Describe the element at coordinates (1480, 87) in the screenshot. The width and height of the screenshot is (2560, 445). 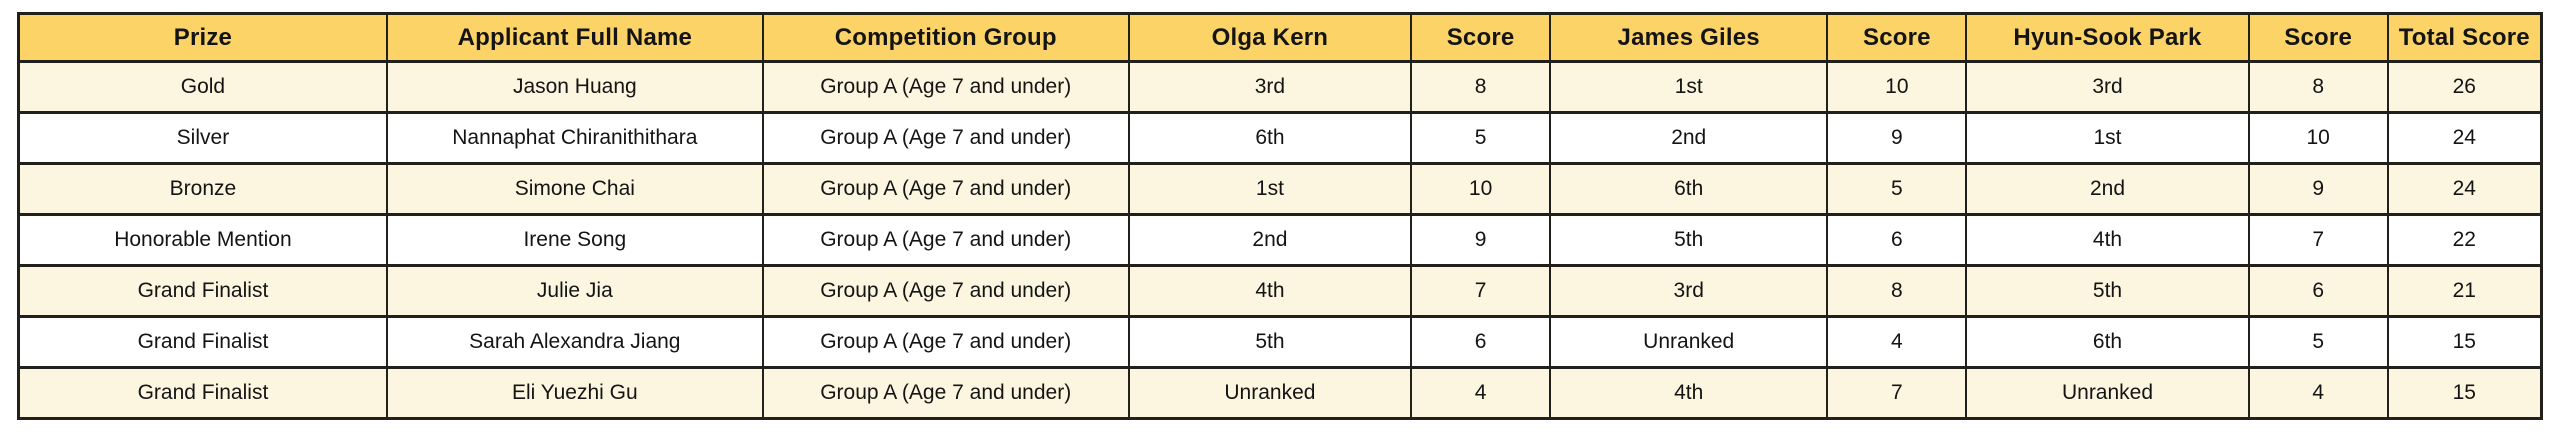
I see `cell-olga-kern-score: 8` at that location.